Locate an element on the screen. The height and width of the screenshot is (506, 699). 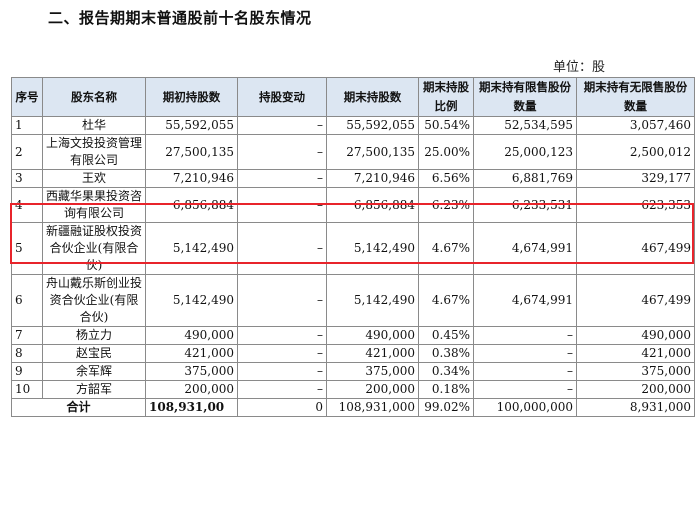
cell-name: 上海文投投资管理有限公司 is located at coordinates (94, 152).